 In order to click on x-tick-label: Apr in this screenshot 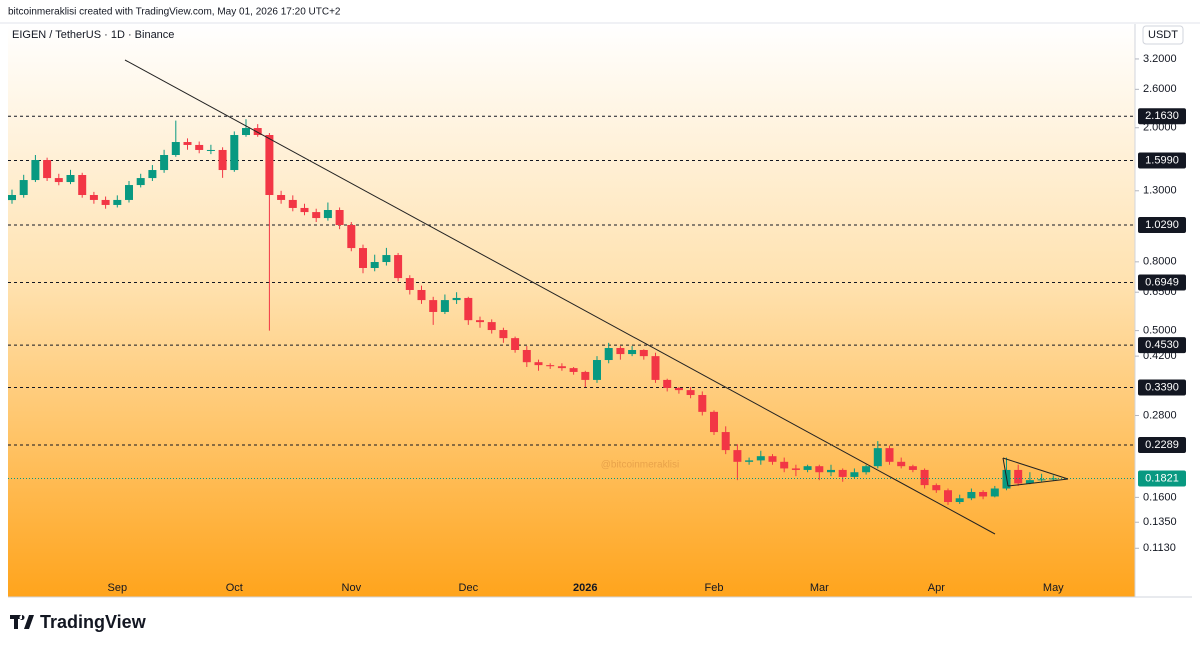, I will do `click(936, 588)`.